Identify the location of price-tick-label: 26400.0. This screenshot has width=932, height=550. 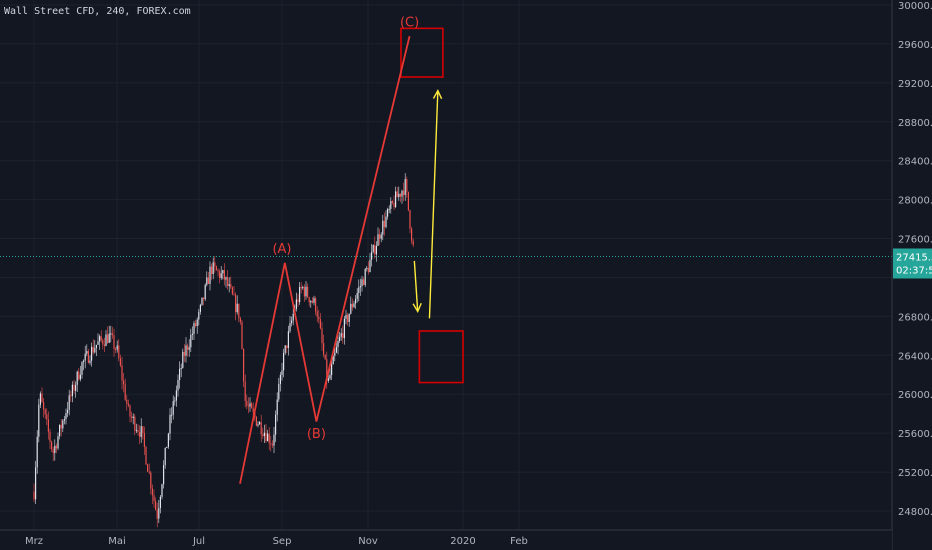
(915, 356).